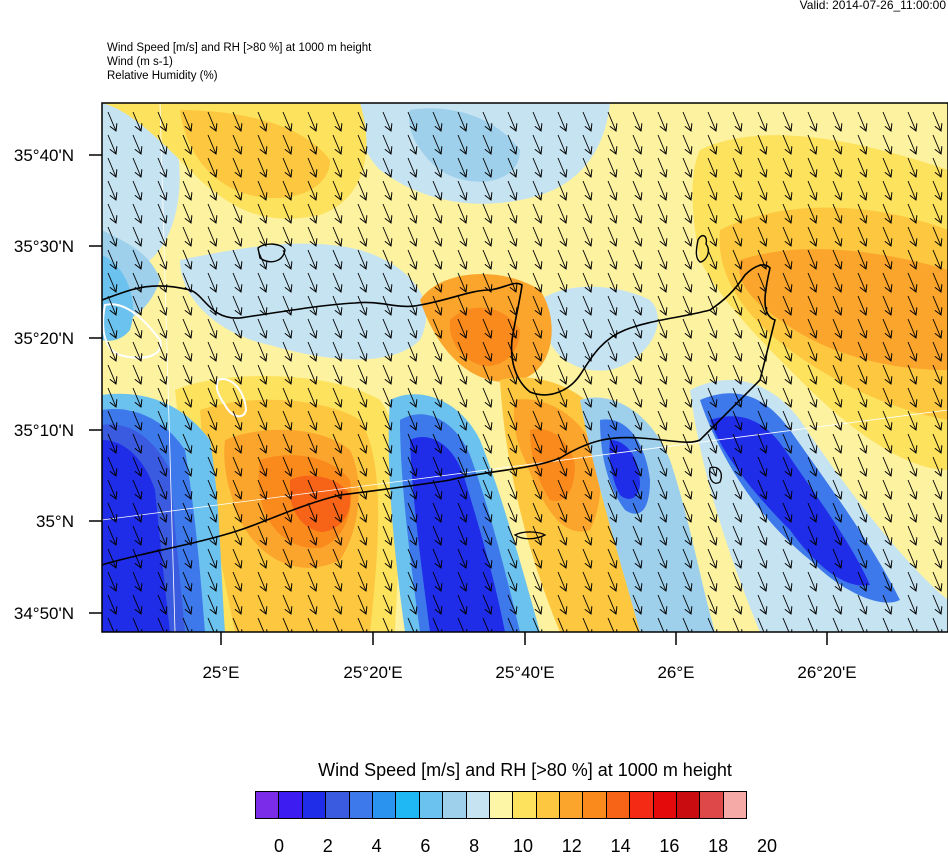  What do you see at coordinates (571, 846) in the screenshot?
I see `legend-tick-label: 12` at bounding box center [571, 846].